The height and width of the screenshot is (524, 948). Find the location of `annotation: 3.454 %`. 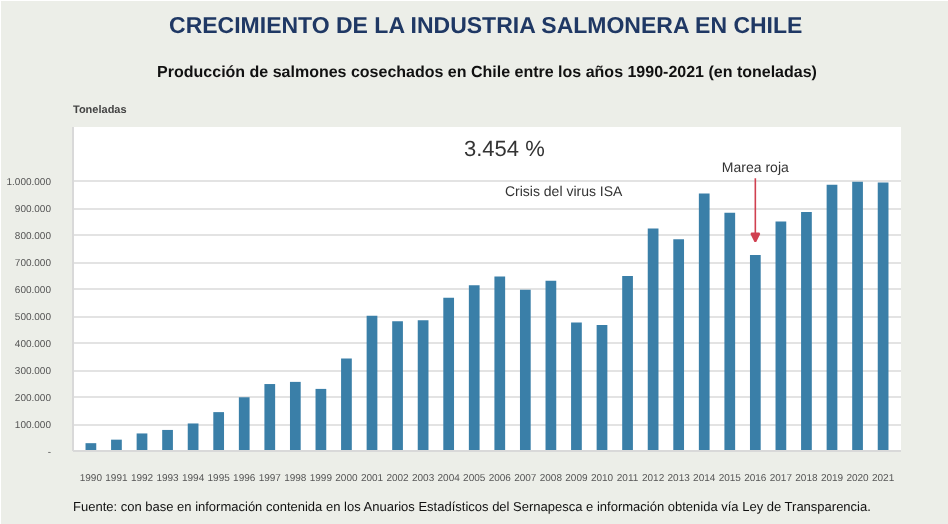

annotation: 3.454 % is located at coordinates (505, 150).